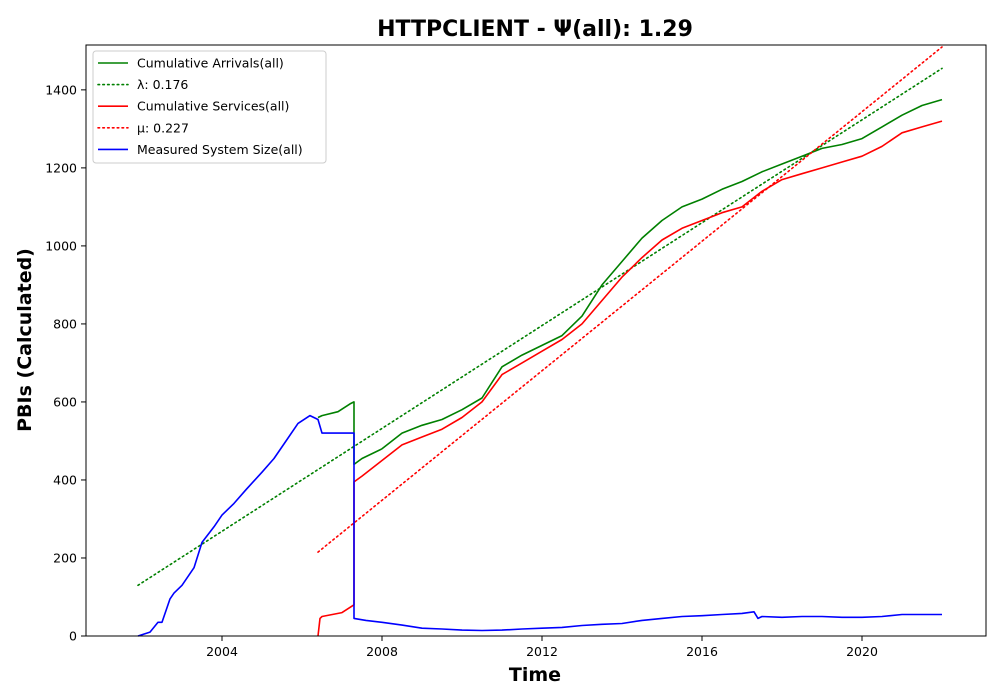  Describe the element at coordinates (65, 479) in the screenshot. I see `y-tick-label: 400` at that location.